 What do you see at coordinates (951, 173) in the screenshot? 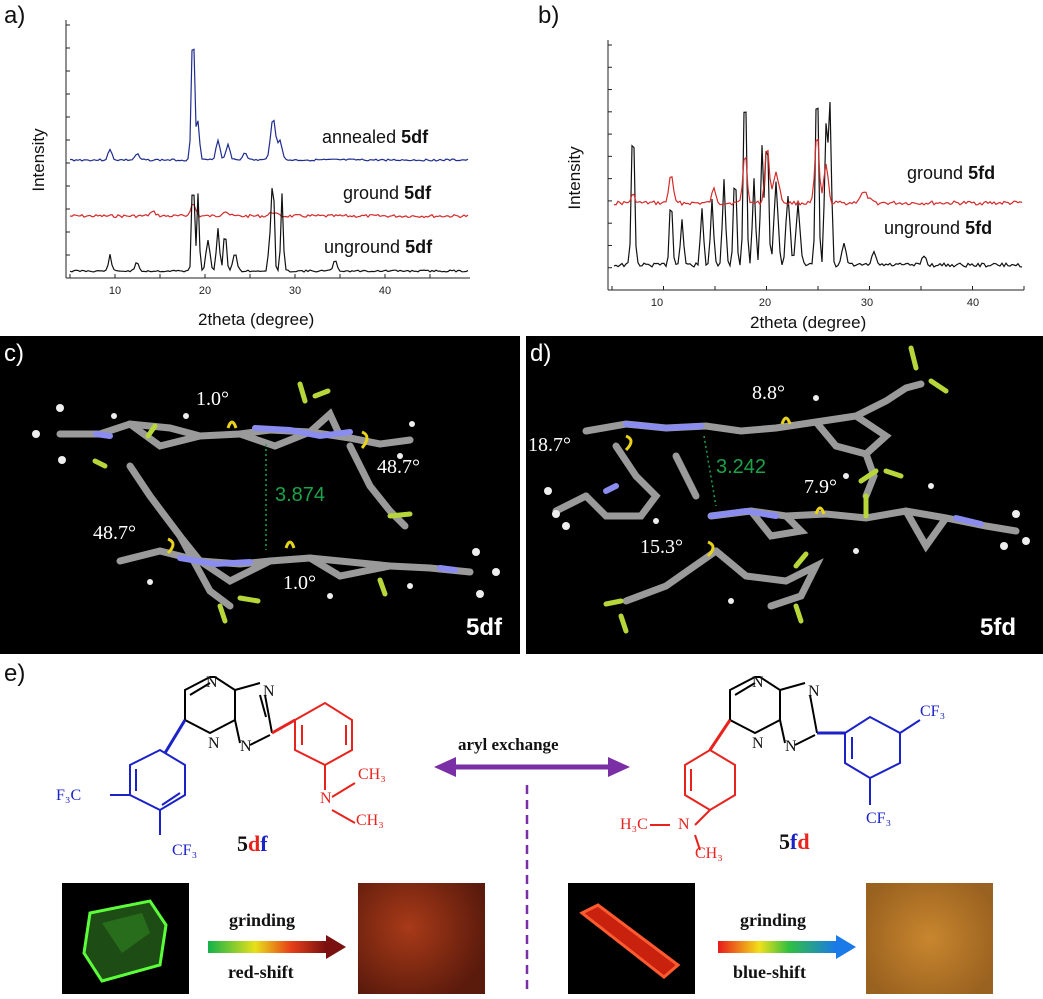
I see `panel-b-trace-ground: ground 5fd` at bounding box center [951, 173].